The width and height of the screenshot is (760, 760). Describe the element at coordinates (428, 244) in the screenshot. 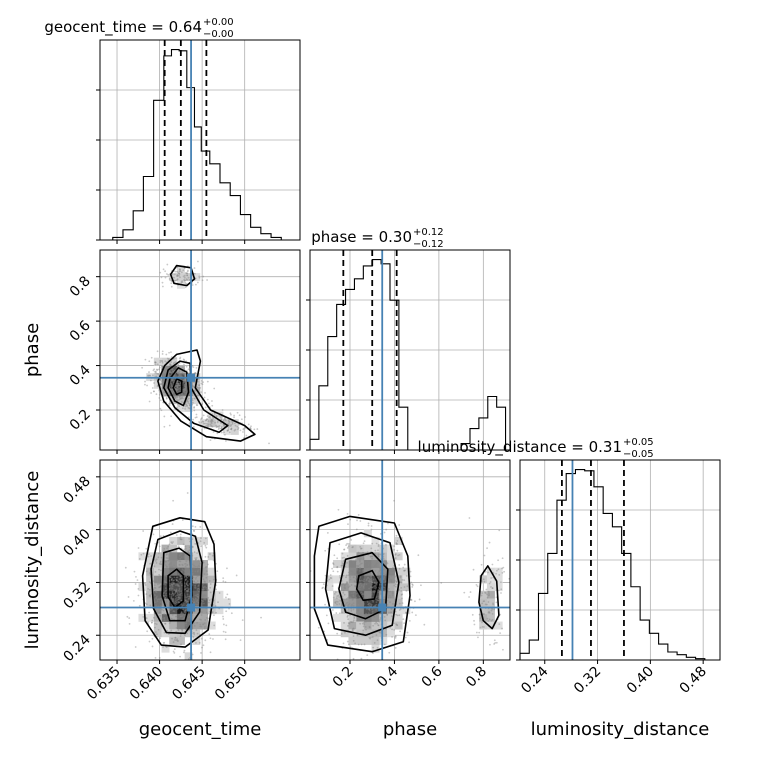

I see `title-minus-phase: −0.12` at that location.